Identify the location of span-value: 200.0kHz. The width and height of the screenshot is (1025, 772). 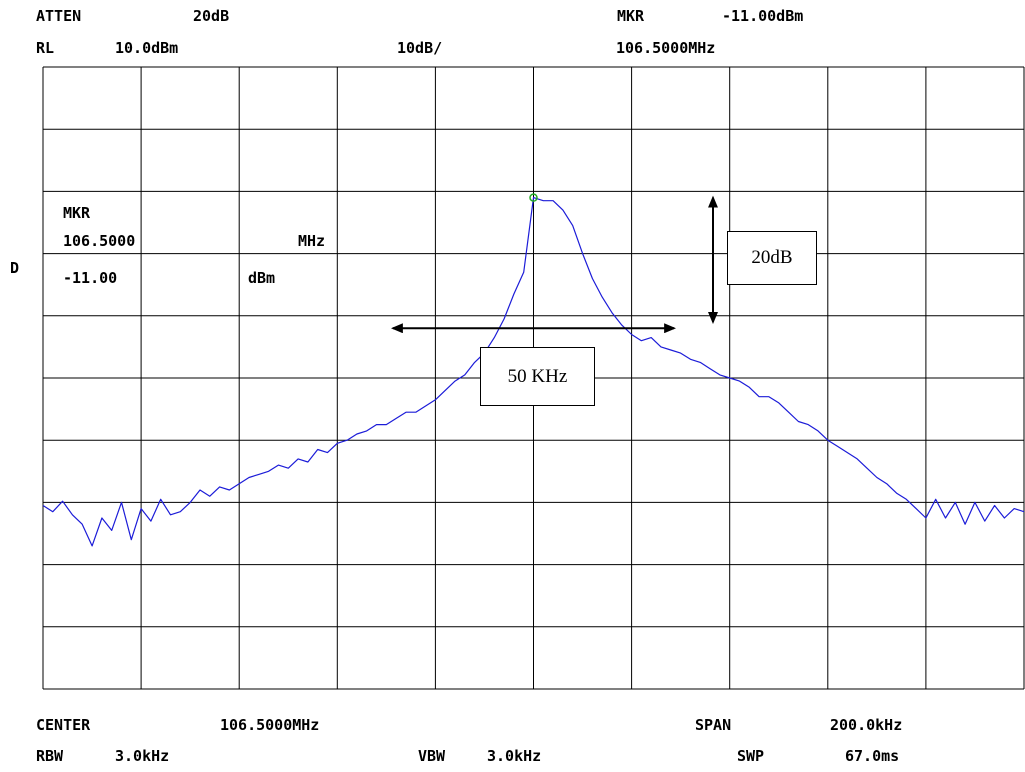
(866, 725).